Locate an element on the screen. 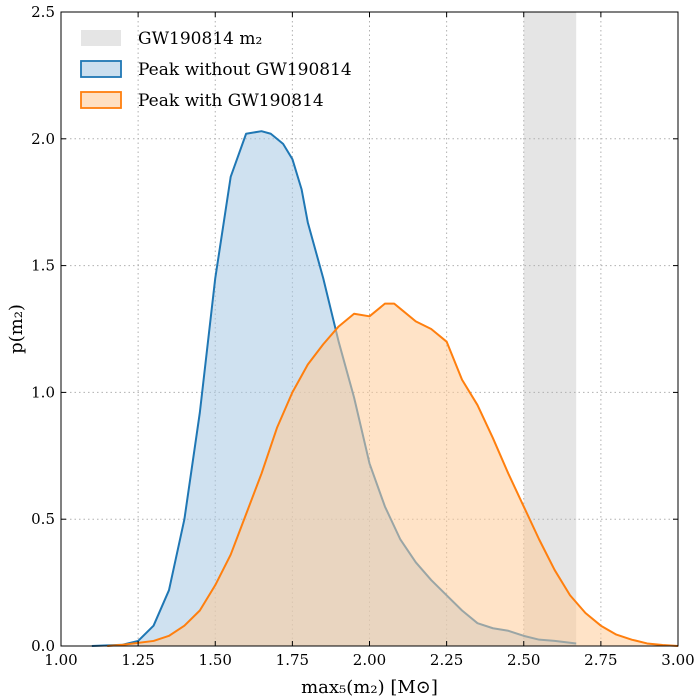 Image resolution: width=700 pixels, height=700 pixels. x-tick-label: 1.00 is located at coordinates (60, 660).